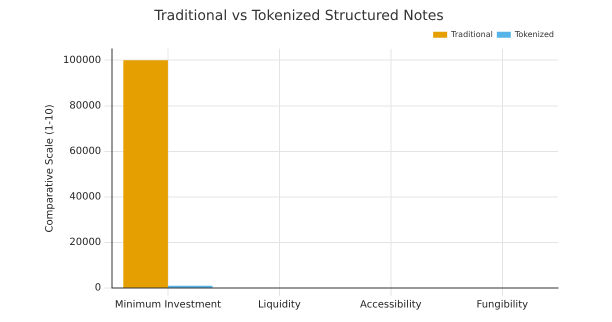 The width and height of the screenshot is (612, 322). Describe the element at coordinates (391, 305) in the screenshot. I see `x-tick-label: Accessibility` at that location.